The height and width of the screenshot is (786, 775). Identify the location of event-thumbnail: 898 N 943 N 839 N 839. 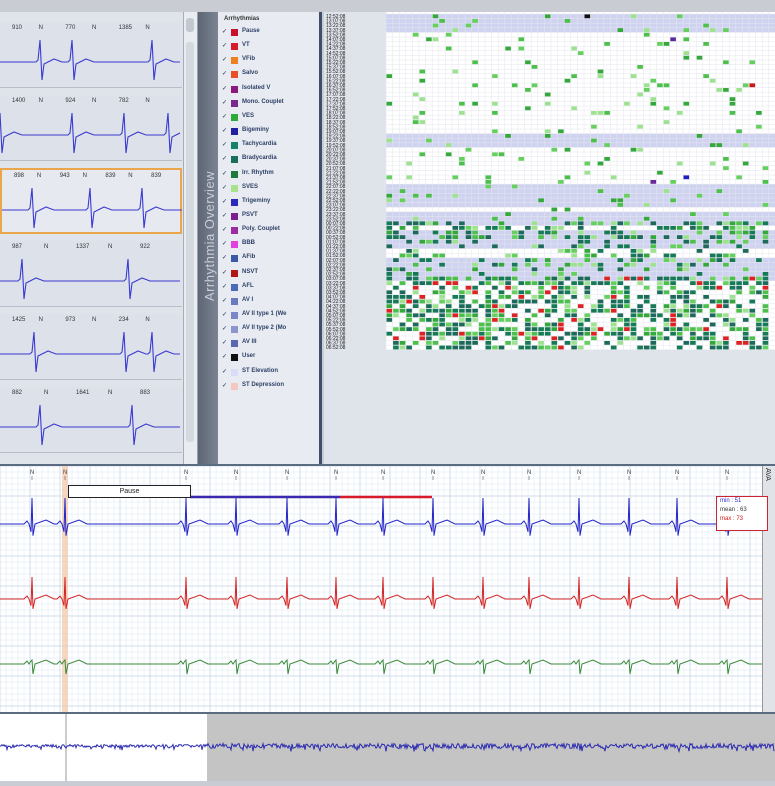
(91, 201).